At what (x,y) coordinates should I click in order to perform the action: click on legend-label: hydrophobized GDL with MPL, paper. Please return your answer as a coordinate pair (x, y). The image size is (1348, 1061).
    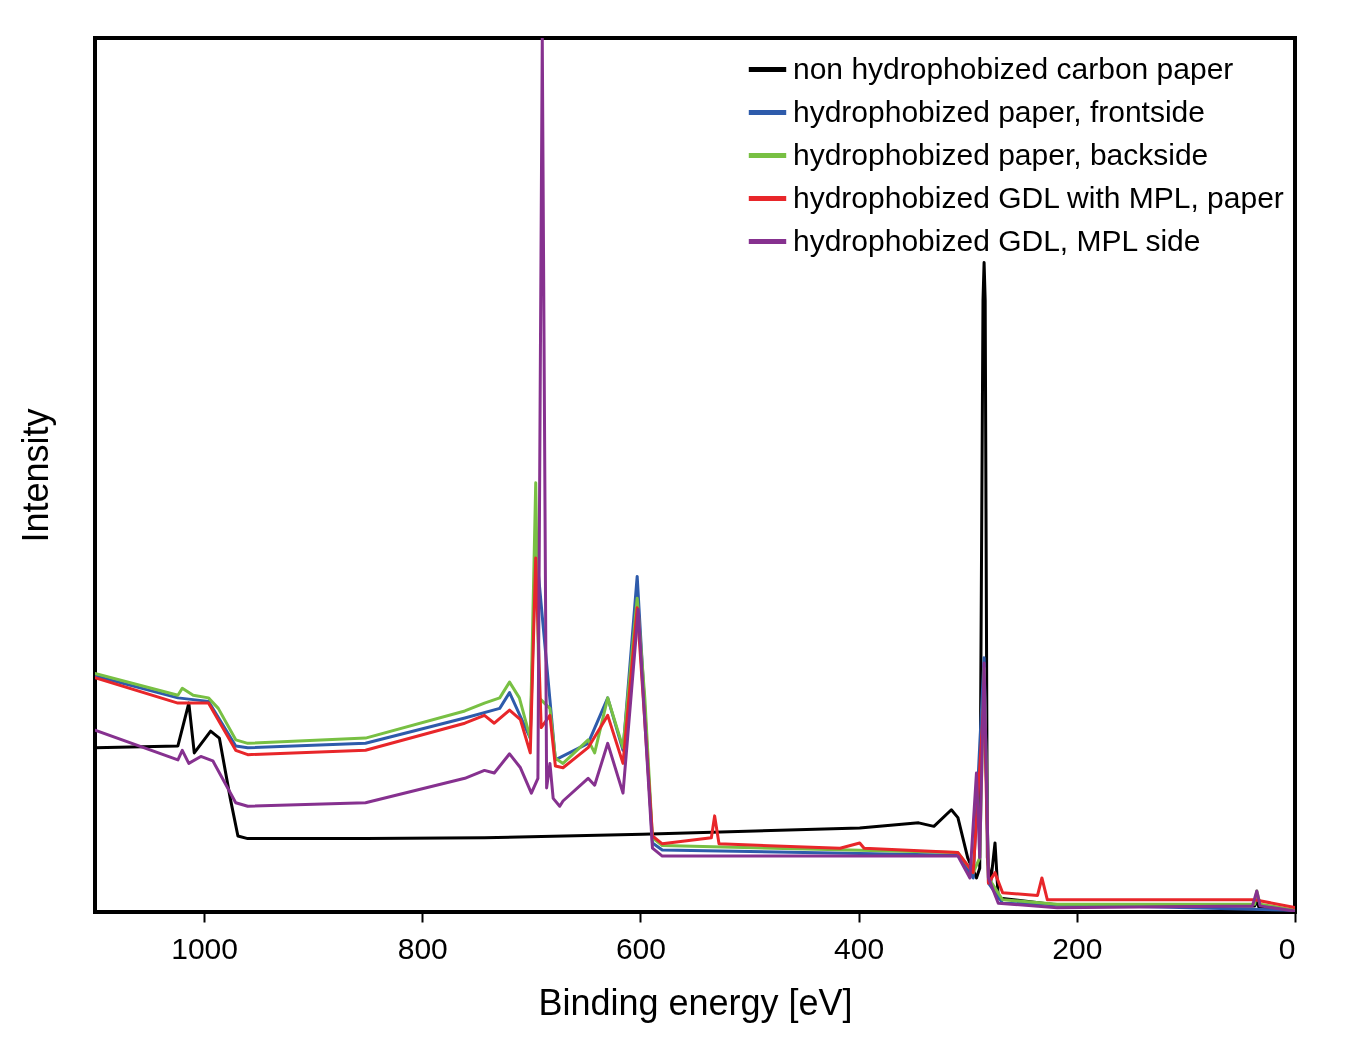
    Looking at the image, I should click on (1038, 197).